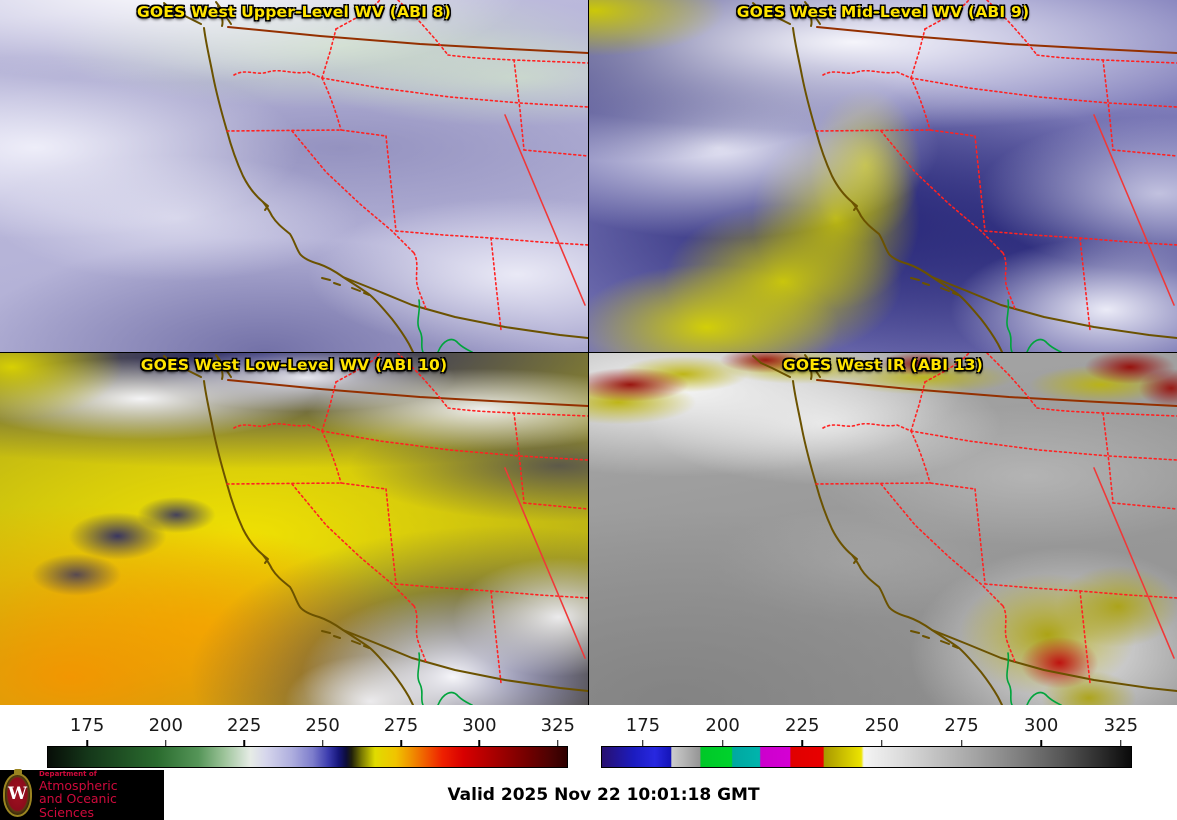  Describe the element at coordinates (883, 12) in the screenshot. I see `panel-title: GOES West Mid-Level WV (ABI 9)` at that location.